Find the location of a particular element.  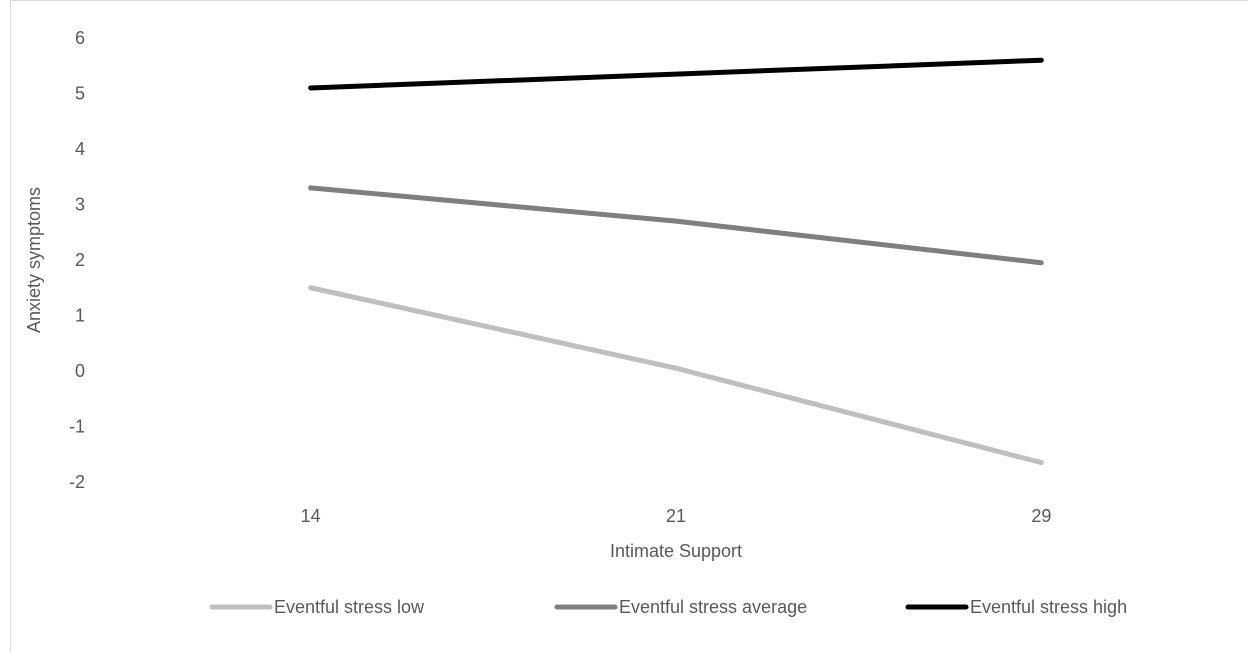

y-tick-label: 6 is located at coordinates (80, 38).